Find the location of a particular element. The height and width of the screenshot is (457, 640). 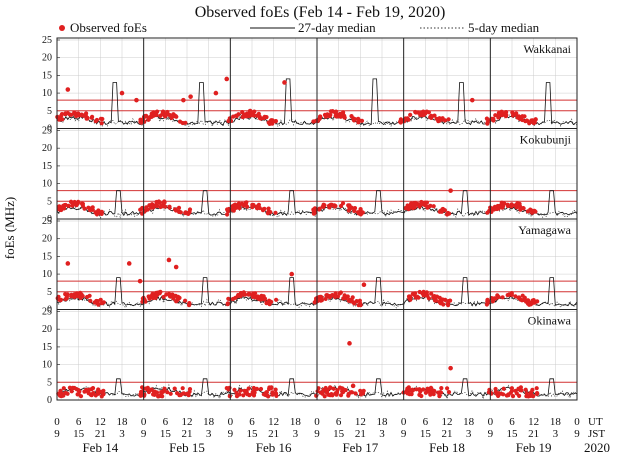

jst-tick-label: 15 is located at coordinates (166, 434).